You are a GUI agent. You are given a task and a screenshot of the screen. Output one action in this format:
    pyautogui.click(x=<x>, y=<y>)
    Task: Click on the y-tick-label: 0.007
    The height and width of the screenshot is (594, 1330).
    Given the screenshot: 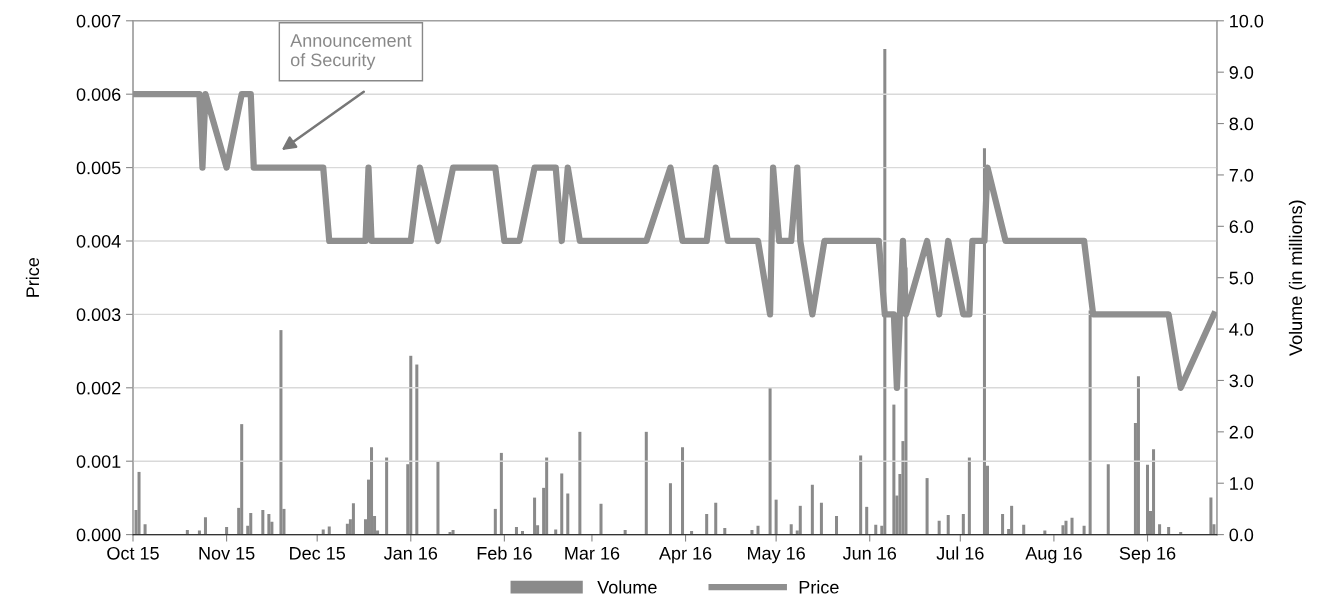 What is the action you would take?
    pyautogui.click(x=98, y=21)
    